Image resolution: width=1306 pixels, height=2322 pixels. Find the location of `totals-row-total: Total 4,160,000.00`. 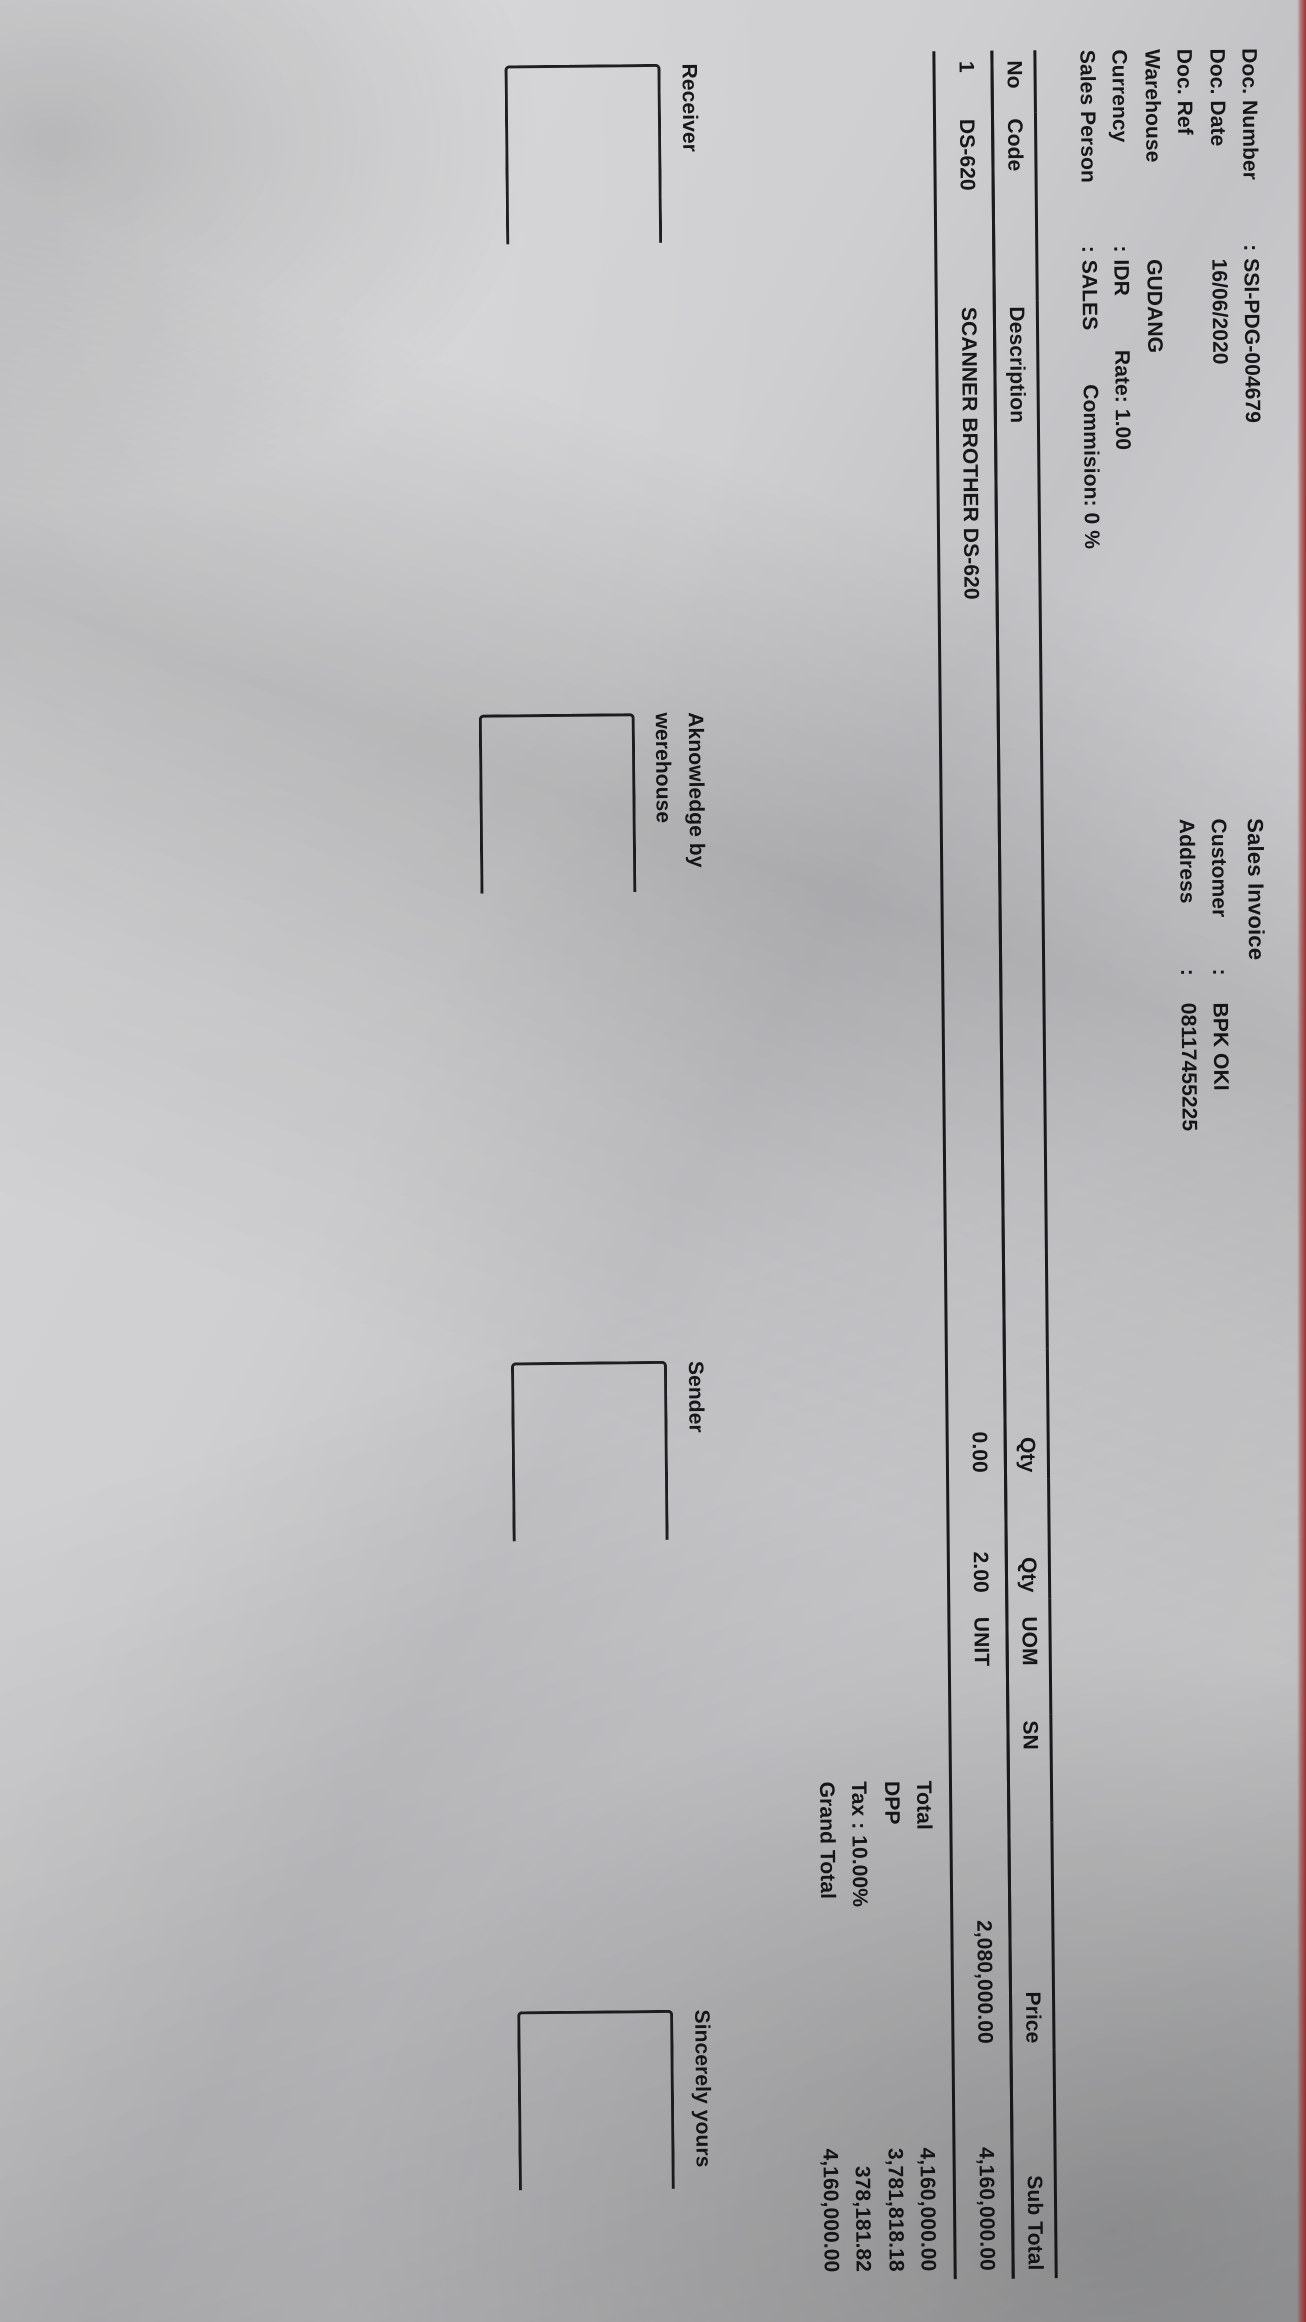

totals-row-total: Total 4,160,000.00 is located at coordinates (925, 2030).